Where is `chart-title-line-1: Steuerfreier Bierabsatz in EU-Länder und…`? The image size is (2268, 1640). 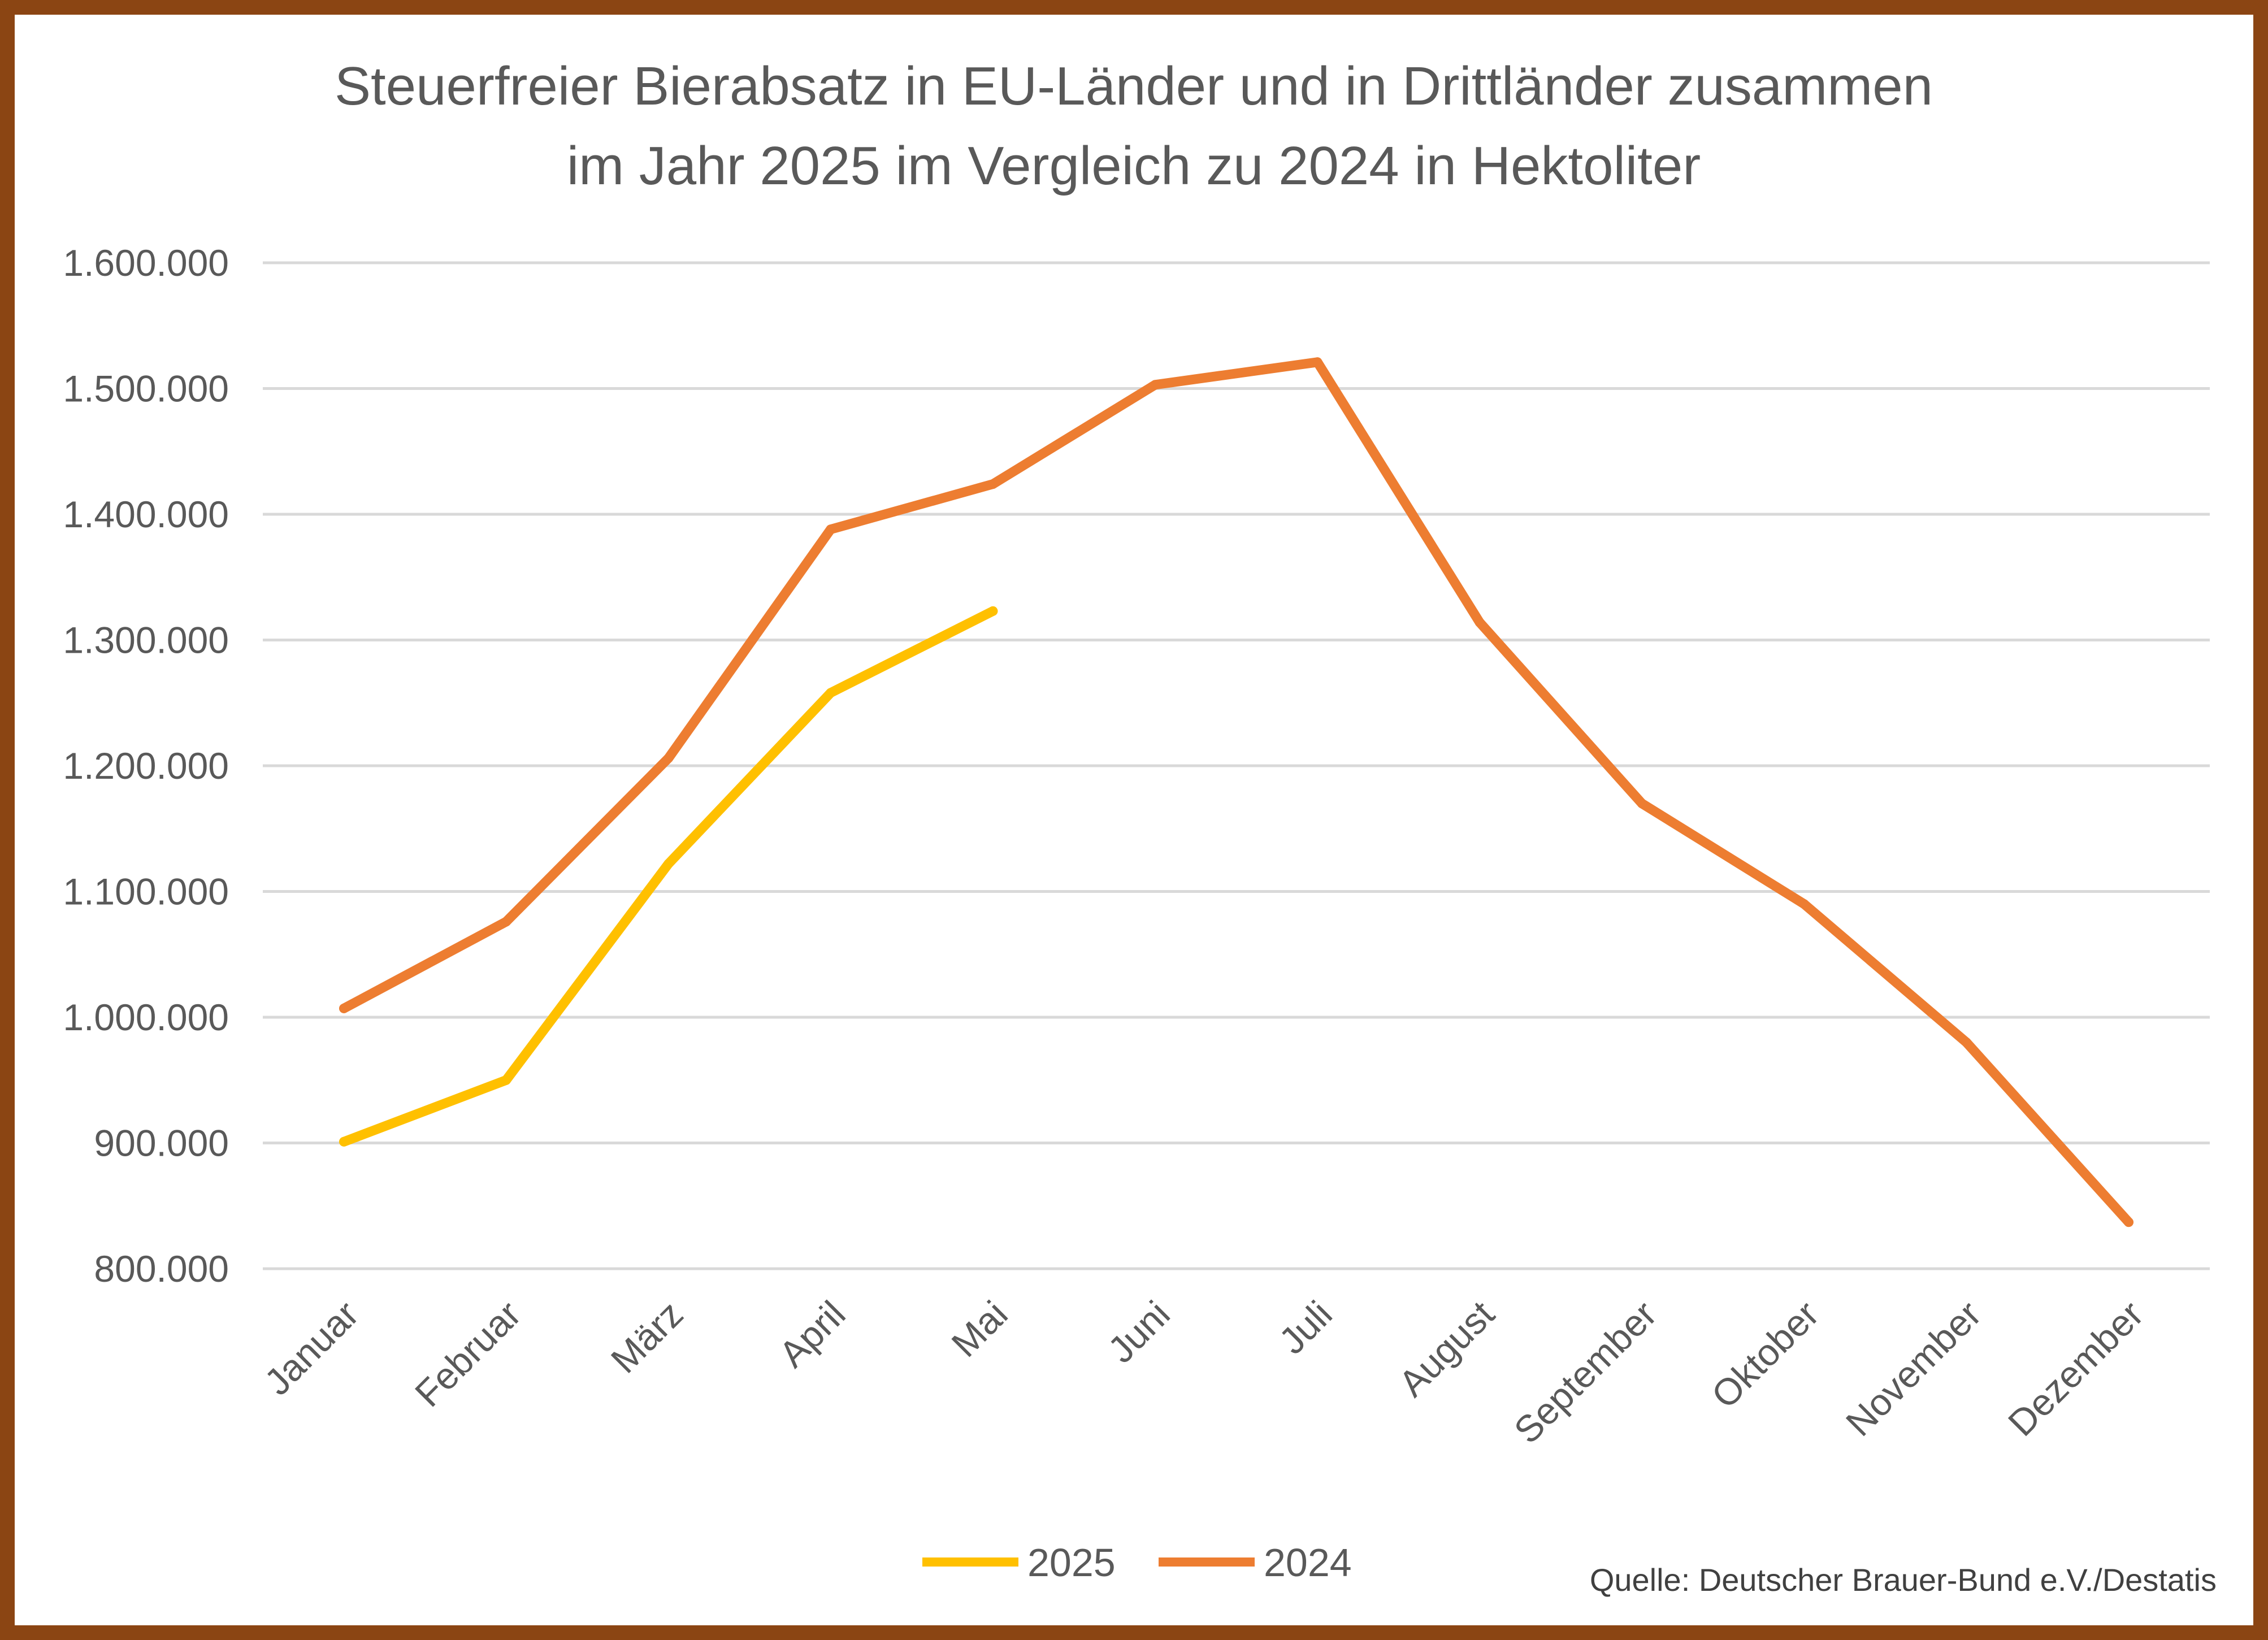 chart-title-line-1: Steuerfreier Bierabsatz in EU-Länder und… is located at coordinates (1134, 86).